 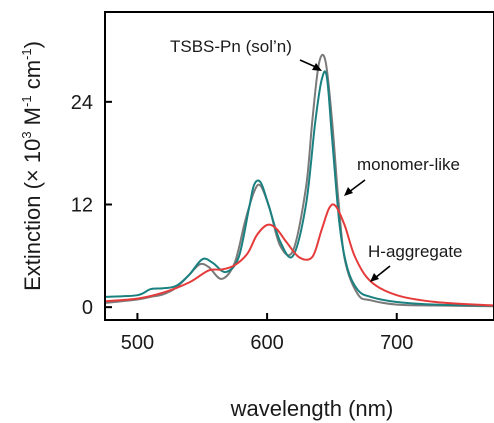 What do you see at coordinates (32, 215) in the screenshot?
I see `y-axis-title-pre: Extinction (× 10` at bounding box center [32, 215].